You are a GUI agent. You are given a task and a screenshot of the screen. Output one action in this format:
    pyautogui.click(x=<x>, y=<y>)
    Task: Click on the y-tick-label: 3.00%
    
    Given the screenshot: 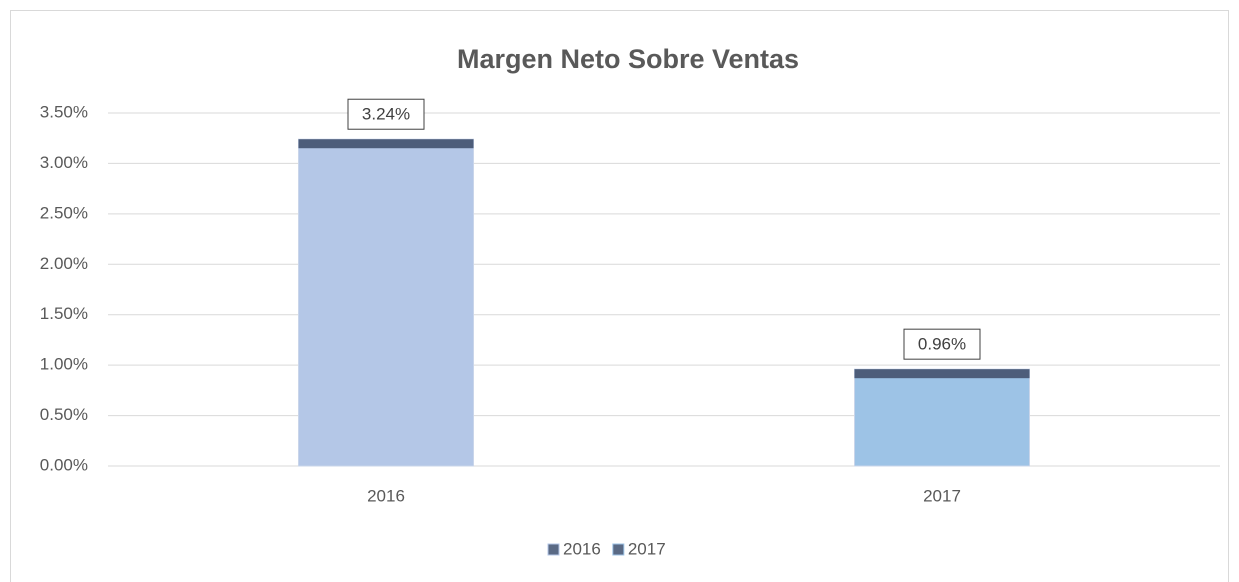 What is the action you would take?
    pyautogui.click(x=64, y=162)
    